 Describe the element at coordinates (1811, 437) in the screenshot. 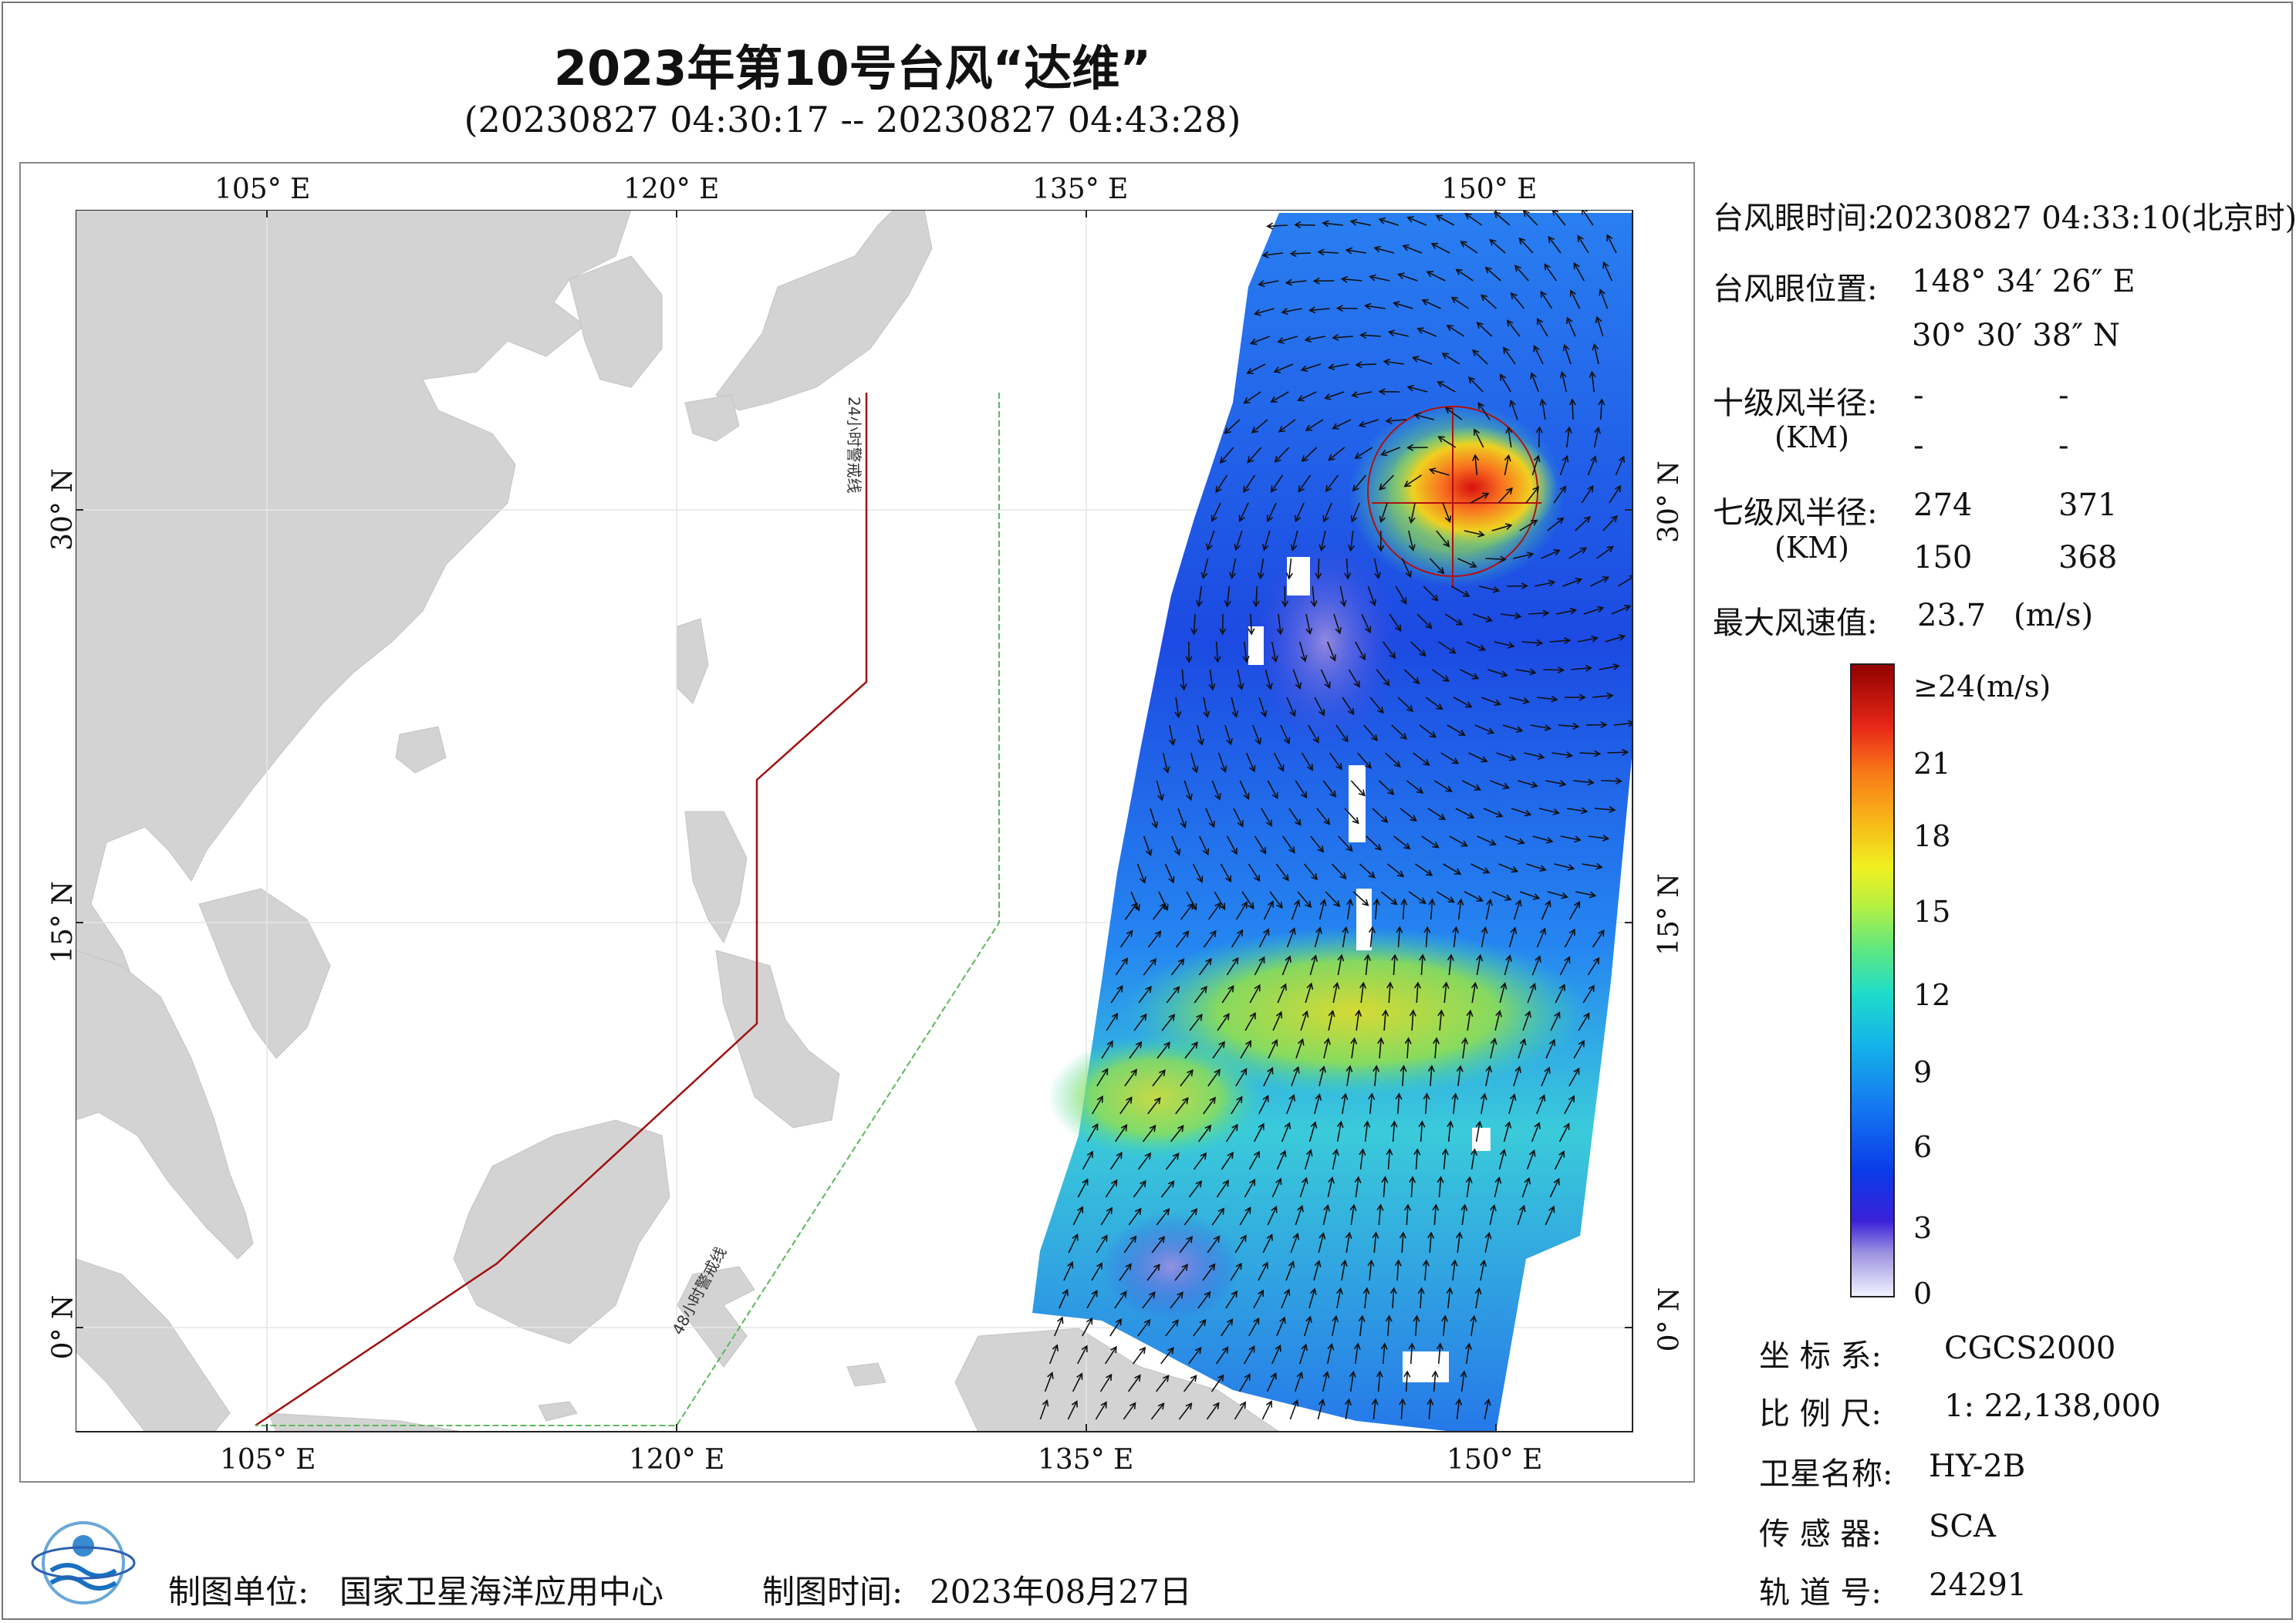

I see `r10-unit: (KM)` at that location.